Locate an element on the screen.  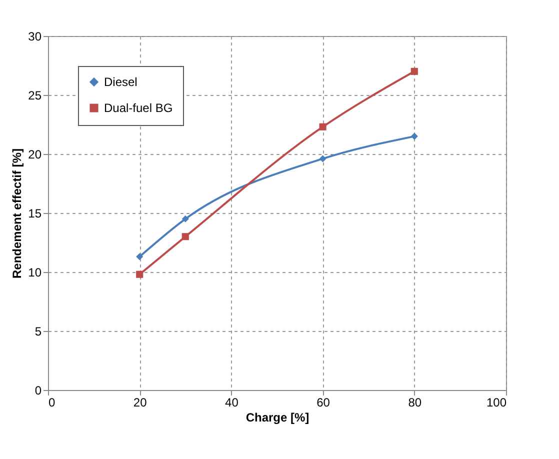
y-tick-label: 5 is located at coordinates (38, 331).